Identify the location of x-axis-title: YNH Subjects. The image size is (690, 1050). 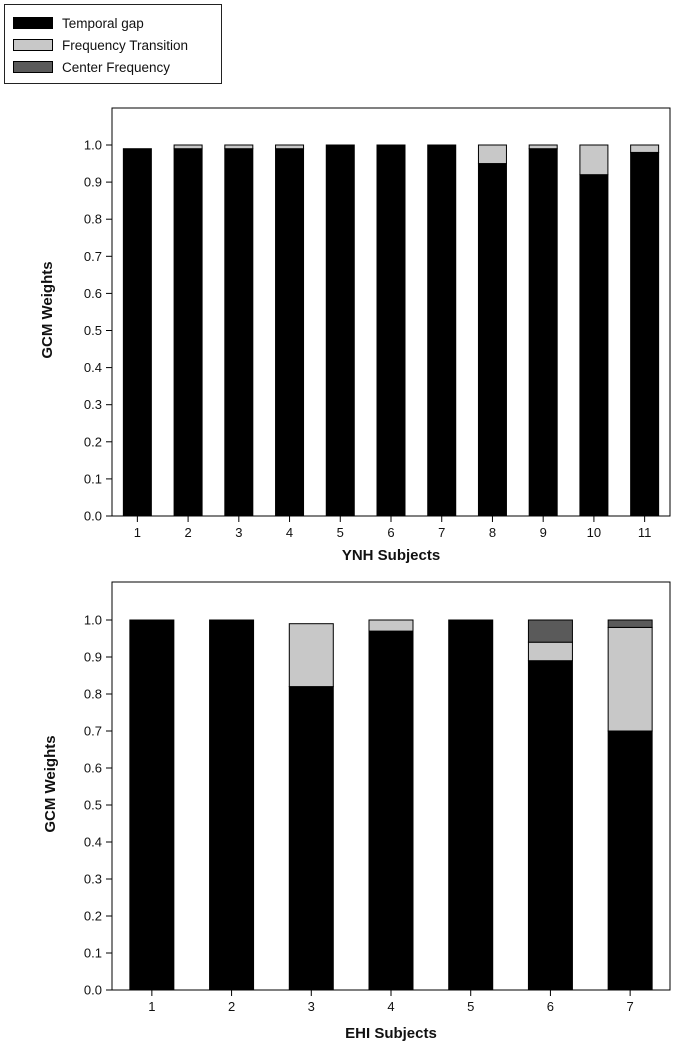
(391, 555).